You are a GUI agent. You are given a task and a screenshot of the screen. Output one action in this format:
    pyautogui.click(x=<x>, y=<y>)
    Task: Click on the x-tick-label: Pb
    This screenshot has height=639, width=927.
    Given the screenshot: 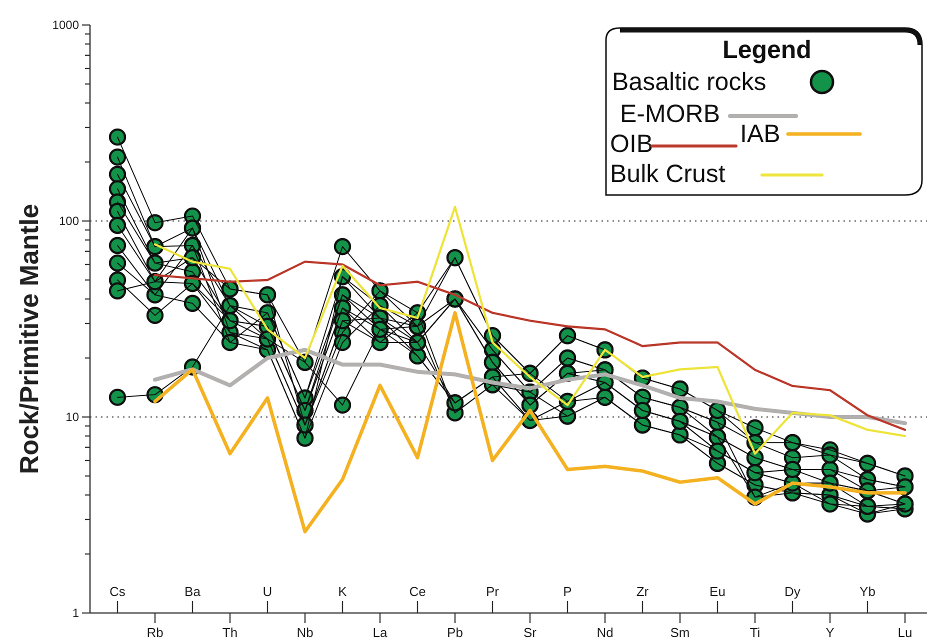 What is the action you would take?
    pyautogui.click(x=455, y=632)
    